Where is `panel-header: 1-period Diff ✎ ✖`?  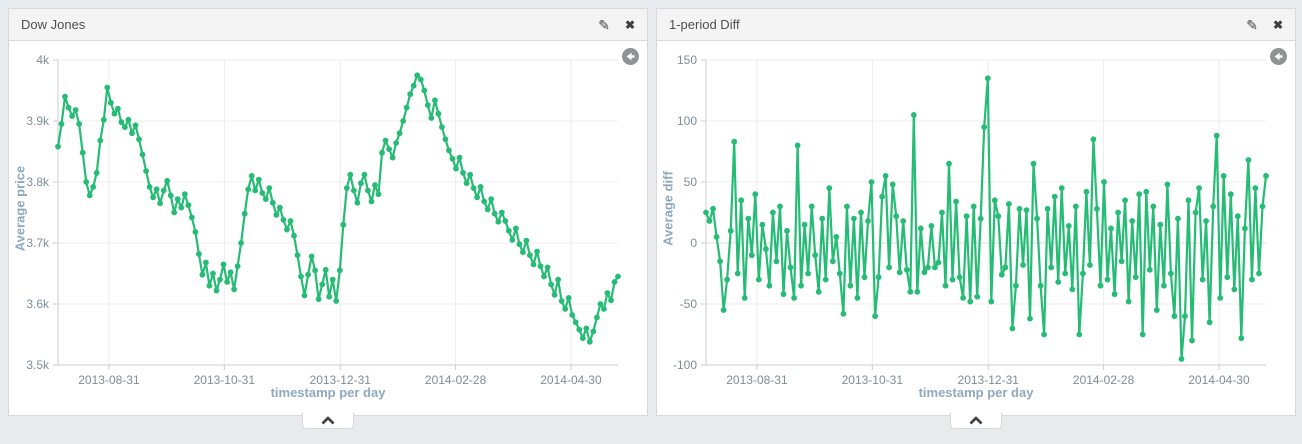
panel-header: 1-period Diff ✎ ✖ is located at coordinates (976, 25).